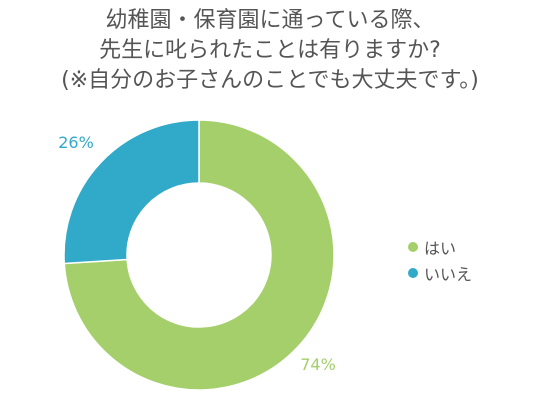  Describe the element at coordinates (413, 273) in the screenshot. I see `legend-swatch-no` at that location.